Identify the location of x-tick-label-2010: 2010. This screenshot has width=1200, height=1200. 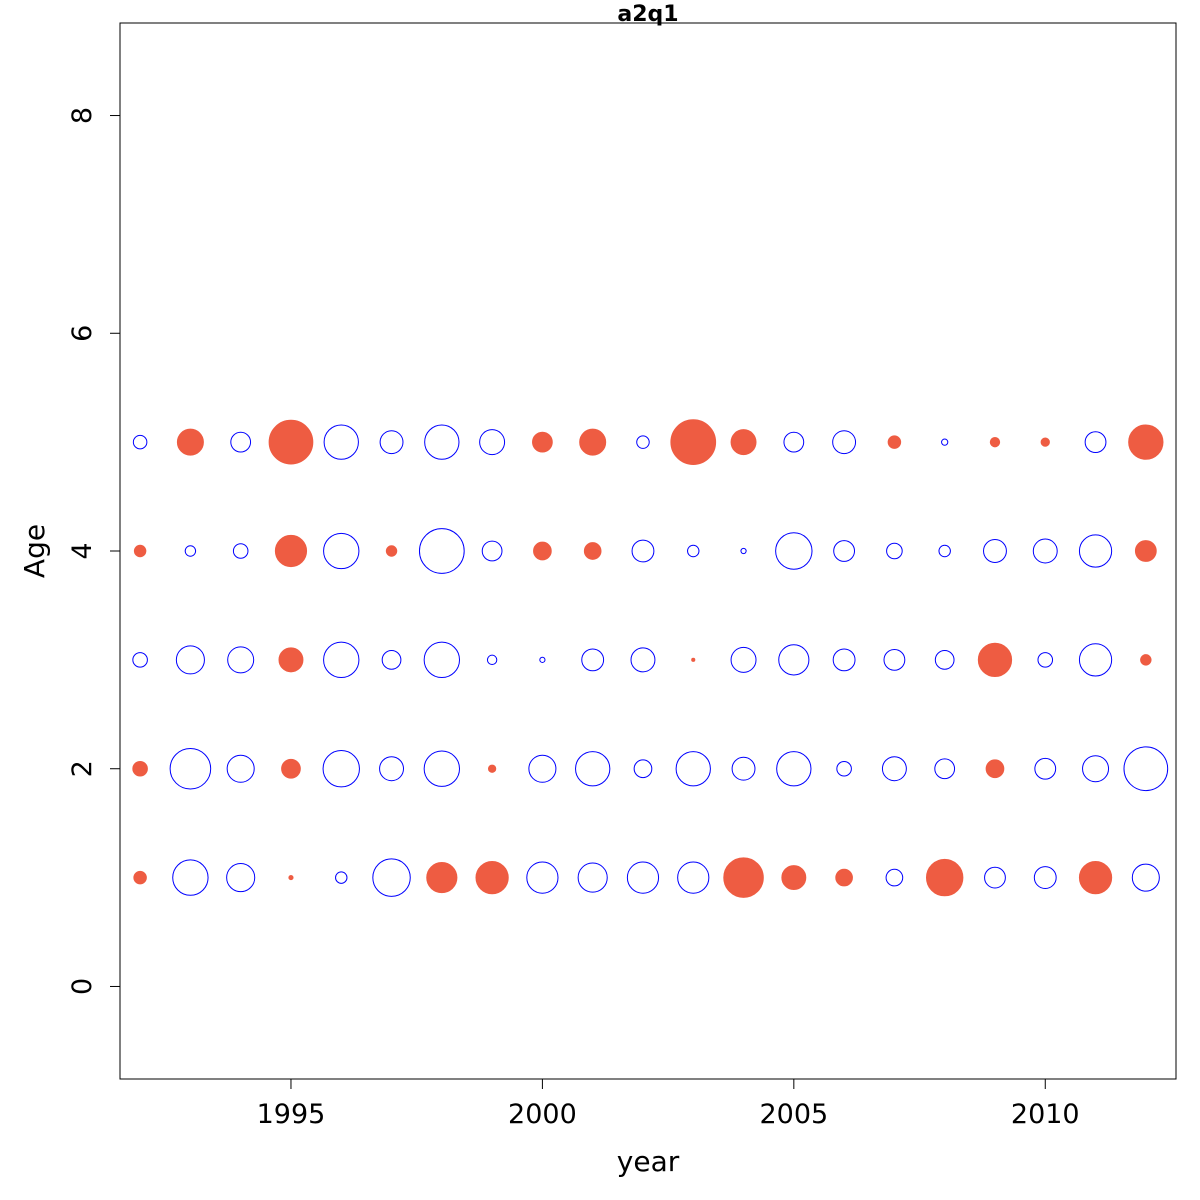
(1045, 1114).